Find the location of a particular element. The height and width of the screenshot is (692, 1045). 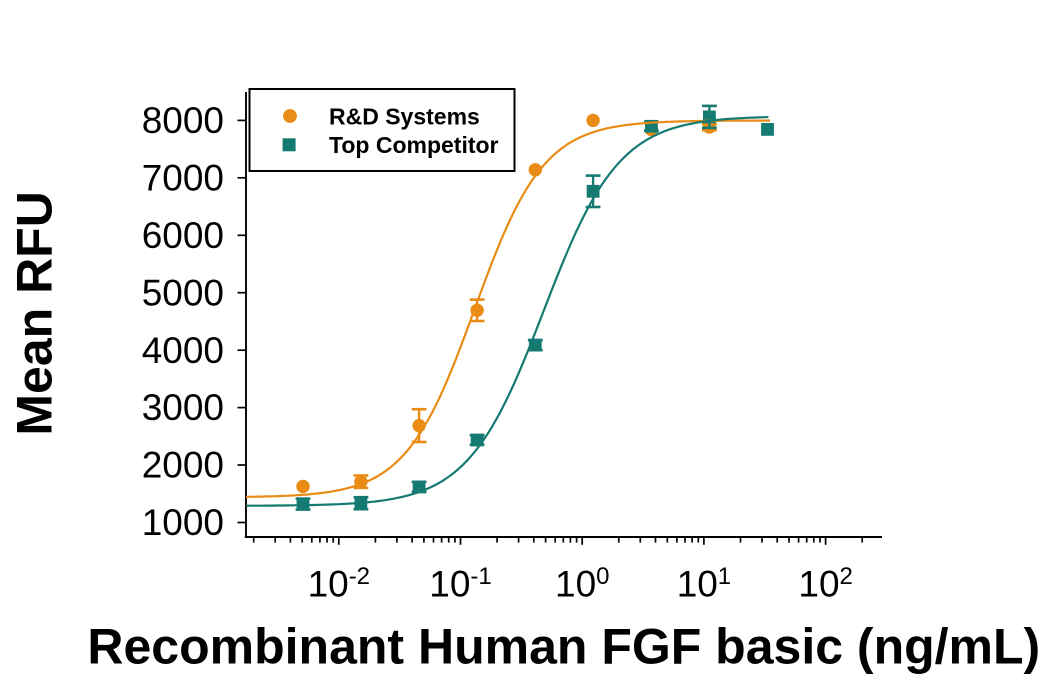

svg-text: 2 is located at coordinates (846, 576).